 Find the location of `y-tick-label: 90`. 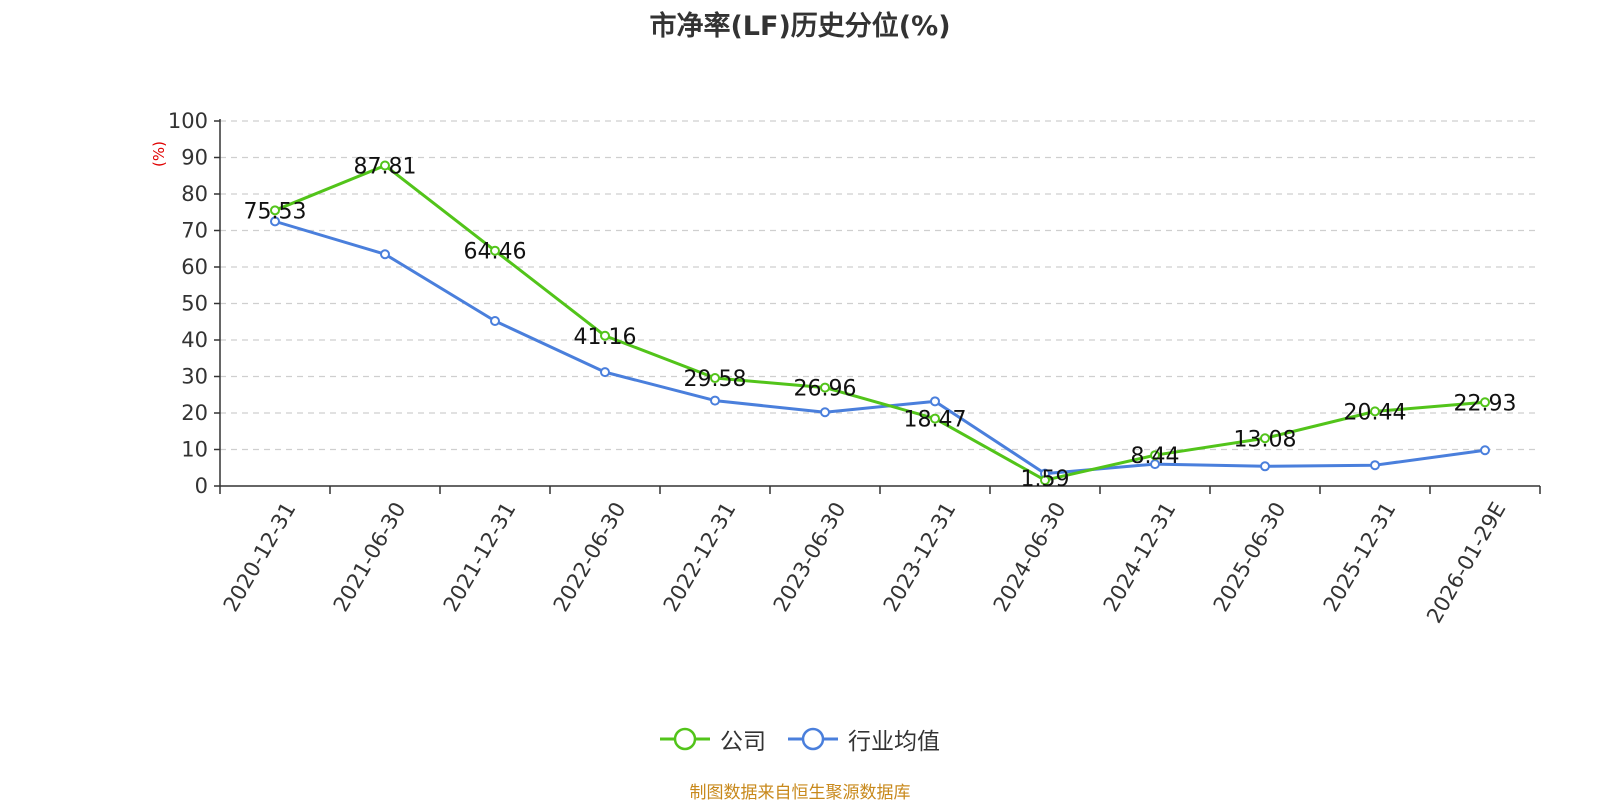

y-tick-label: 90 is located at coordinates (194, 158).